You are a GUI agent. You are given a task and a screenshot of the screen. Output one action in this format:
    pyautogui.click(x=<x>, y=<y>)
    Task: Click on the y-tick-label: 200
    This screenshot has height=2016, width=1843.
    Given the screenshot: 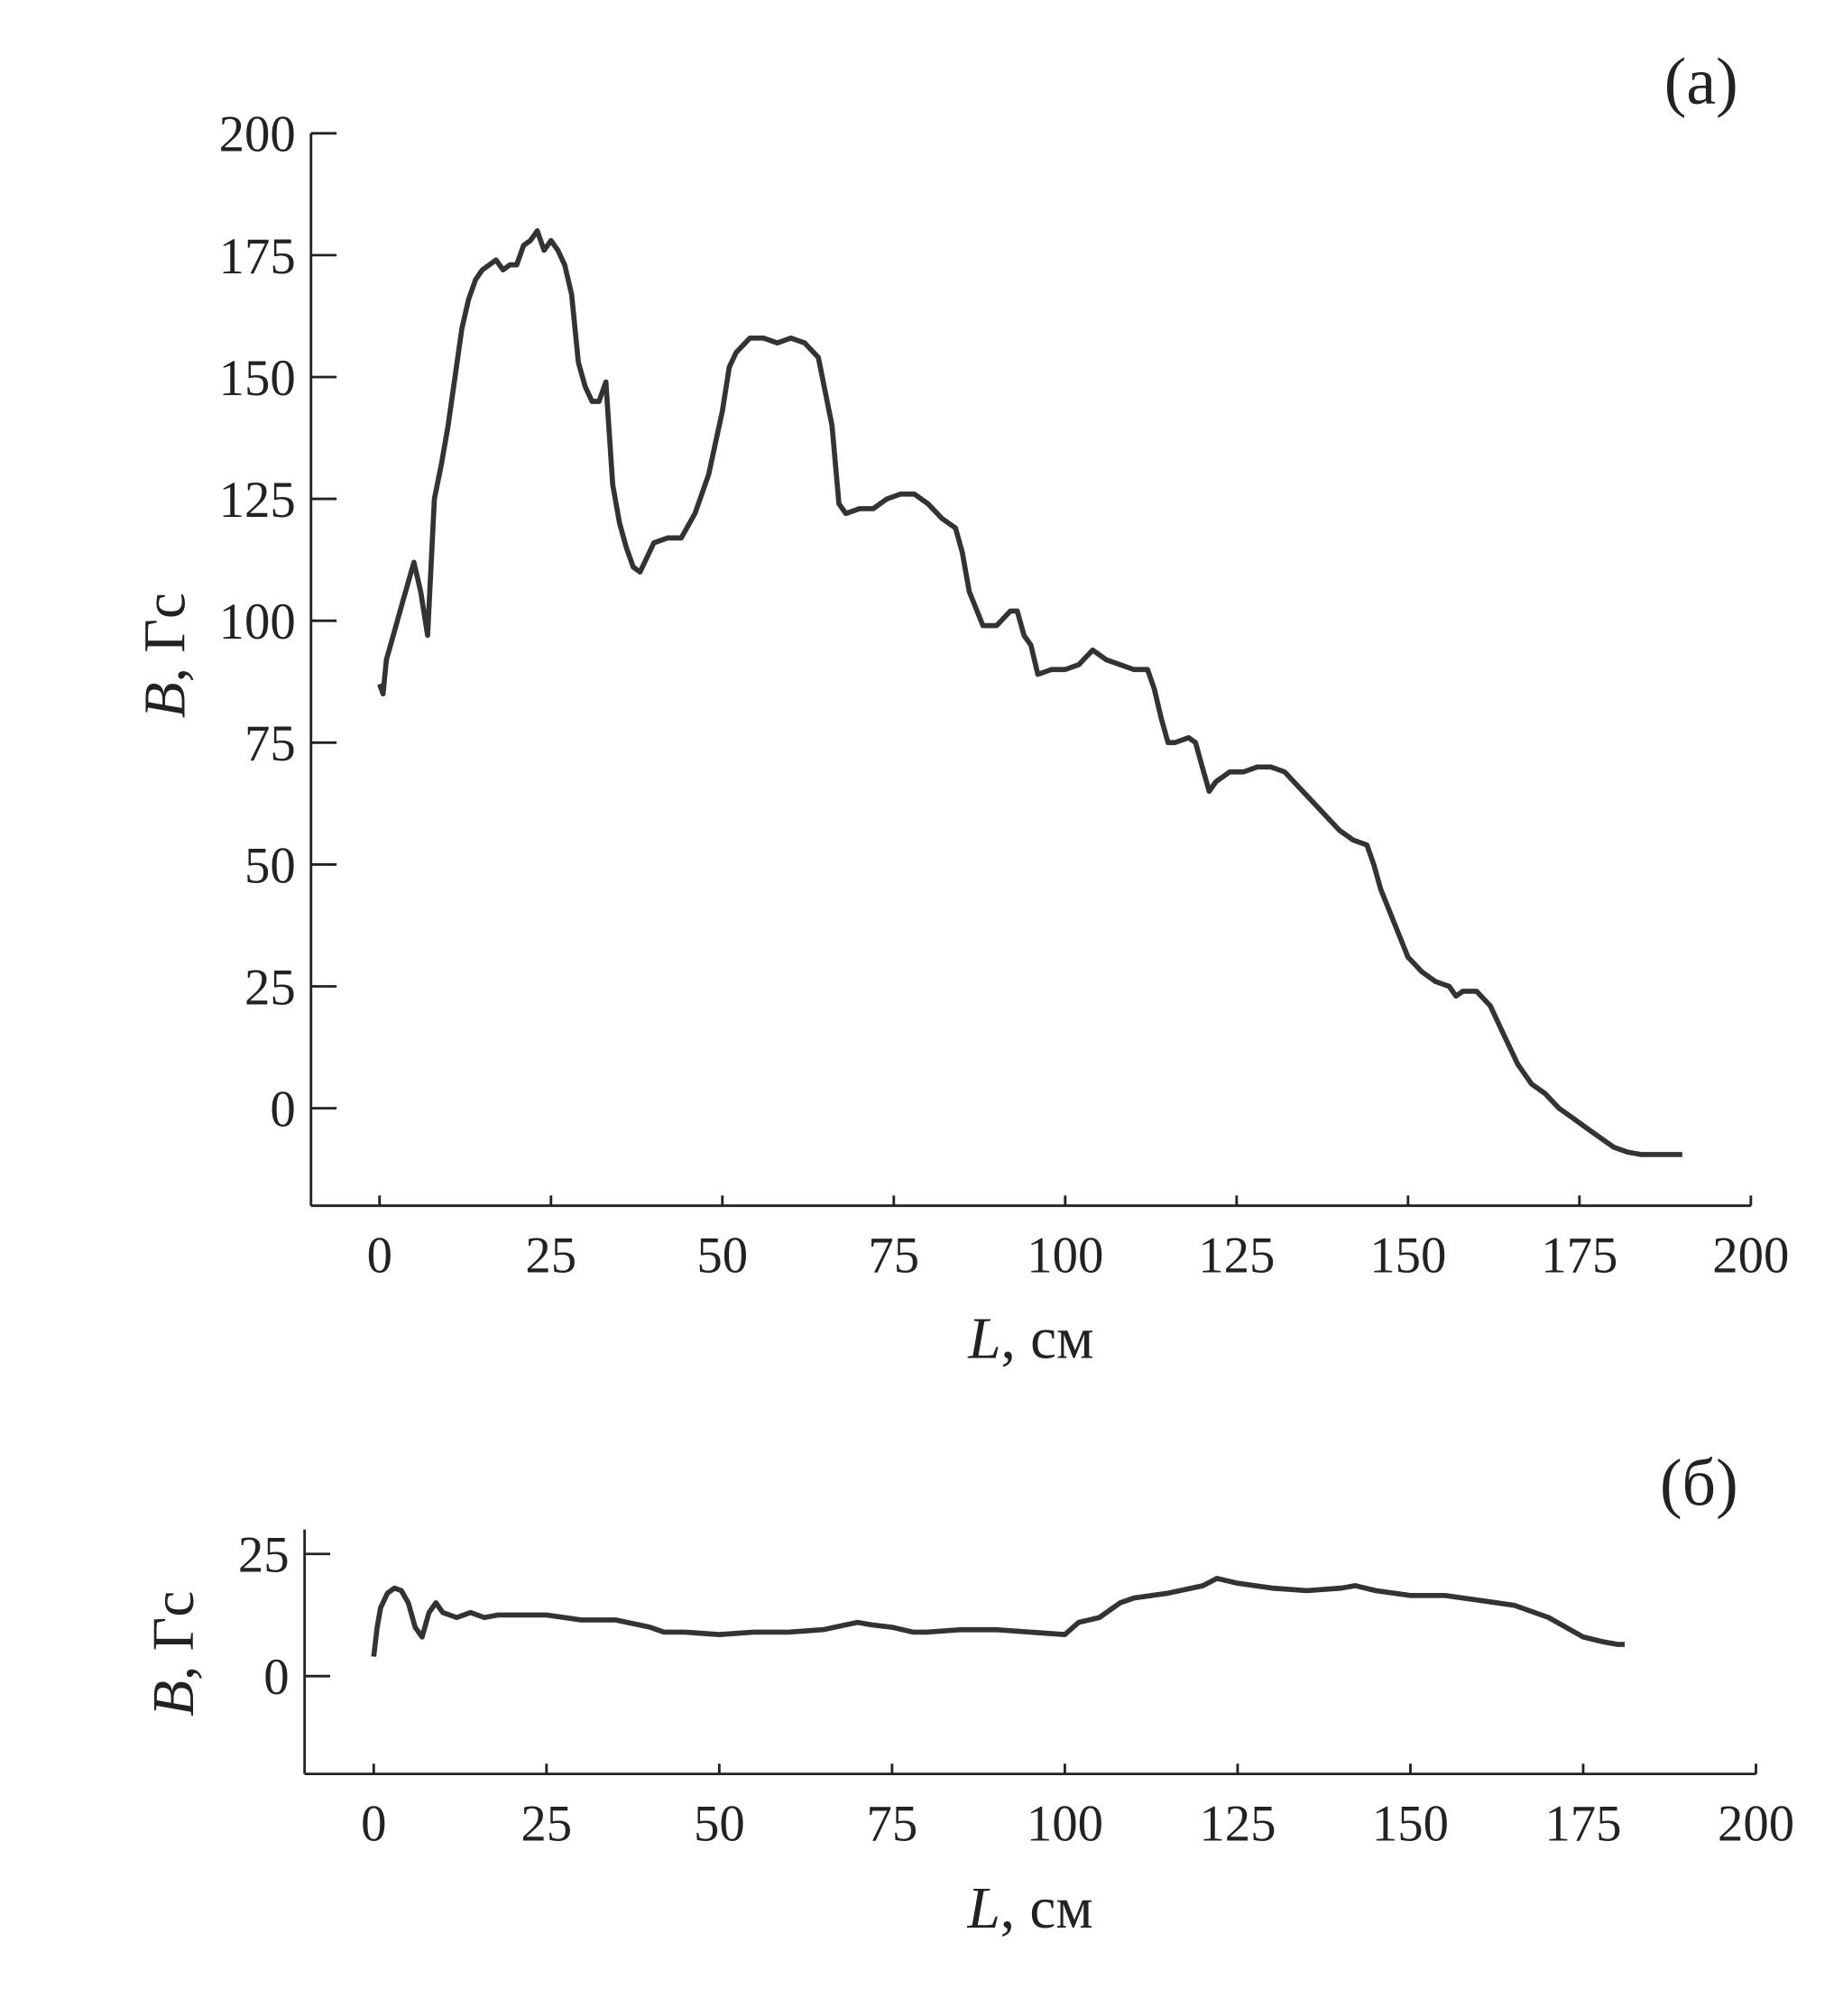 What is the action you would take?
    pyautogui.click(x=257, y=134)
    